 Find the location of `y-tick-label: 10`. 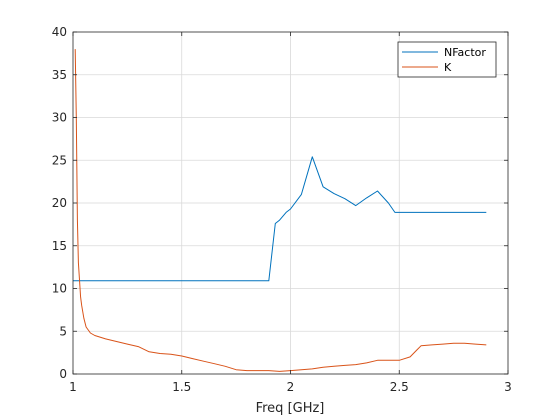

y-tick-label: 10 is located at coordinates (59, 289).